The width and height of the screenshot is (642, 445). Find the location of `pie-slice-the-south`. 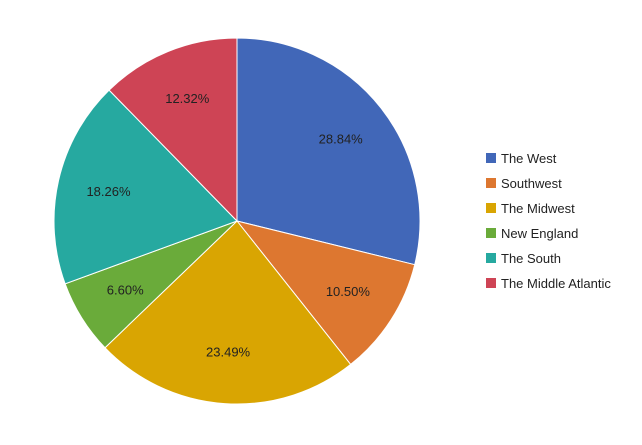

pie-slice-the-south is located at coordinates (145, 187).